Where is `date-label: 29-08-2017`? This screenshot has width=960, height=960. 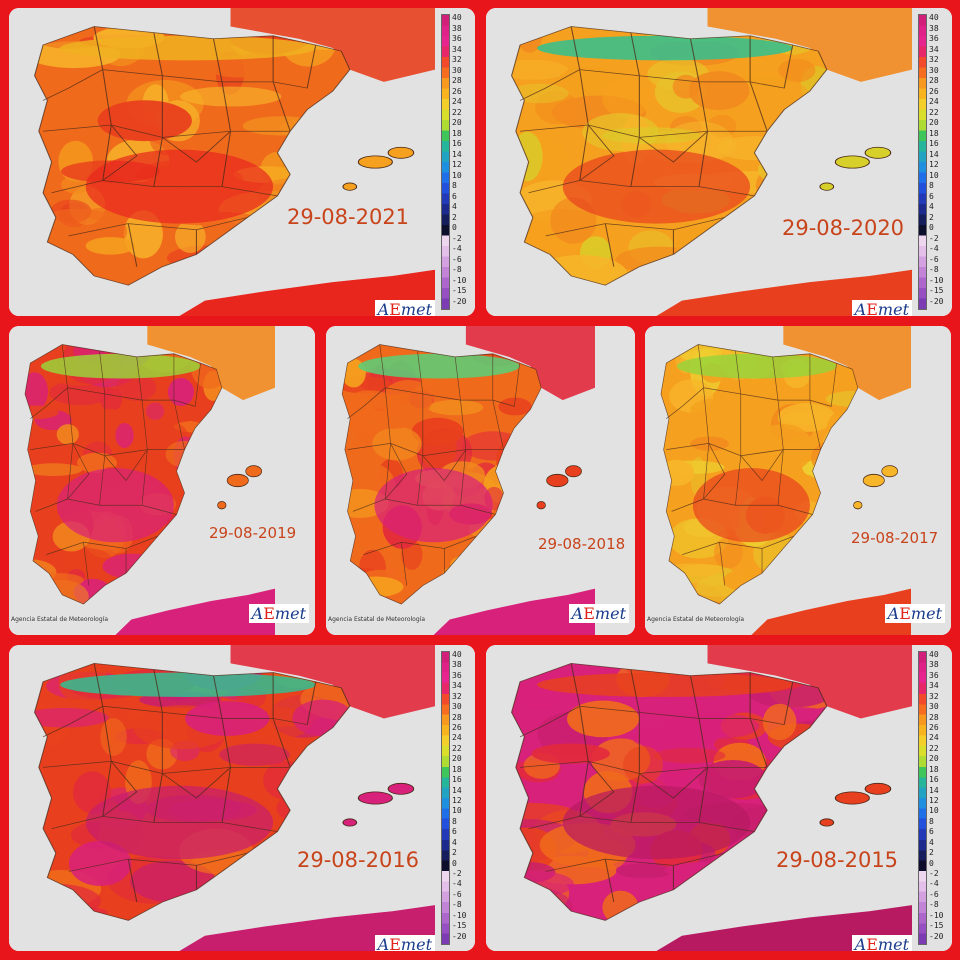 date-label: 29-08-2017 is located at coordinates (895, 538).